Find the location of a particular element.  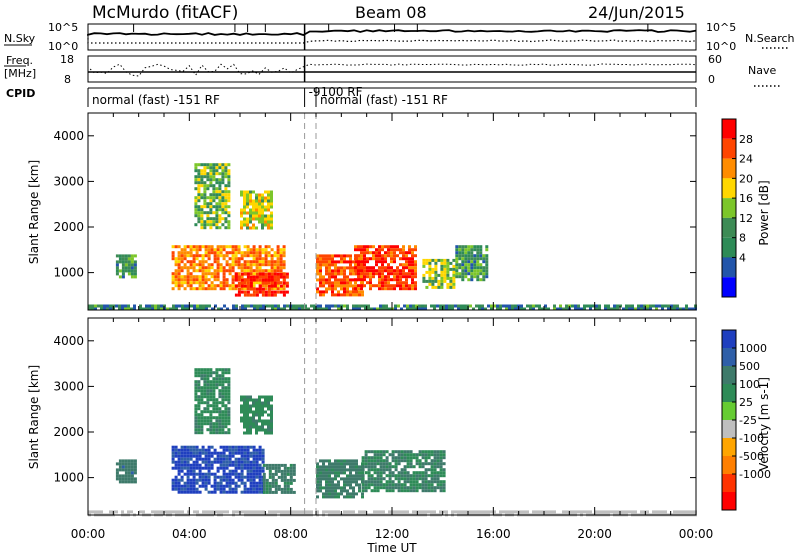

nsky-tick-top: 10^5 is located at coordinates (63, 27).